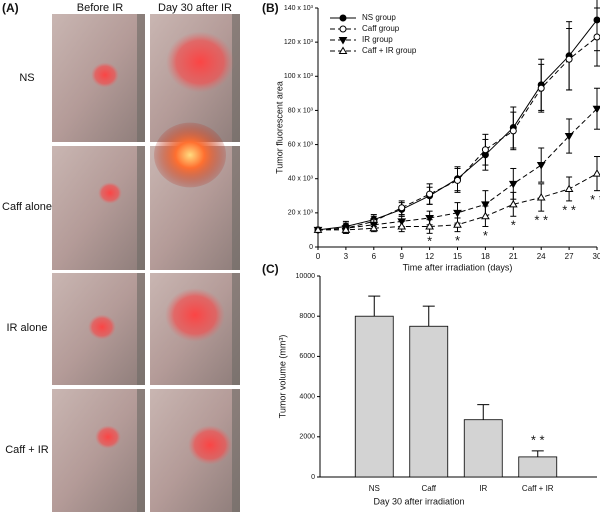  What do you see at coordinates (10, 8) in the screenshot?
I see `panel-label: (A)` at bounding box center [10, 8].